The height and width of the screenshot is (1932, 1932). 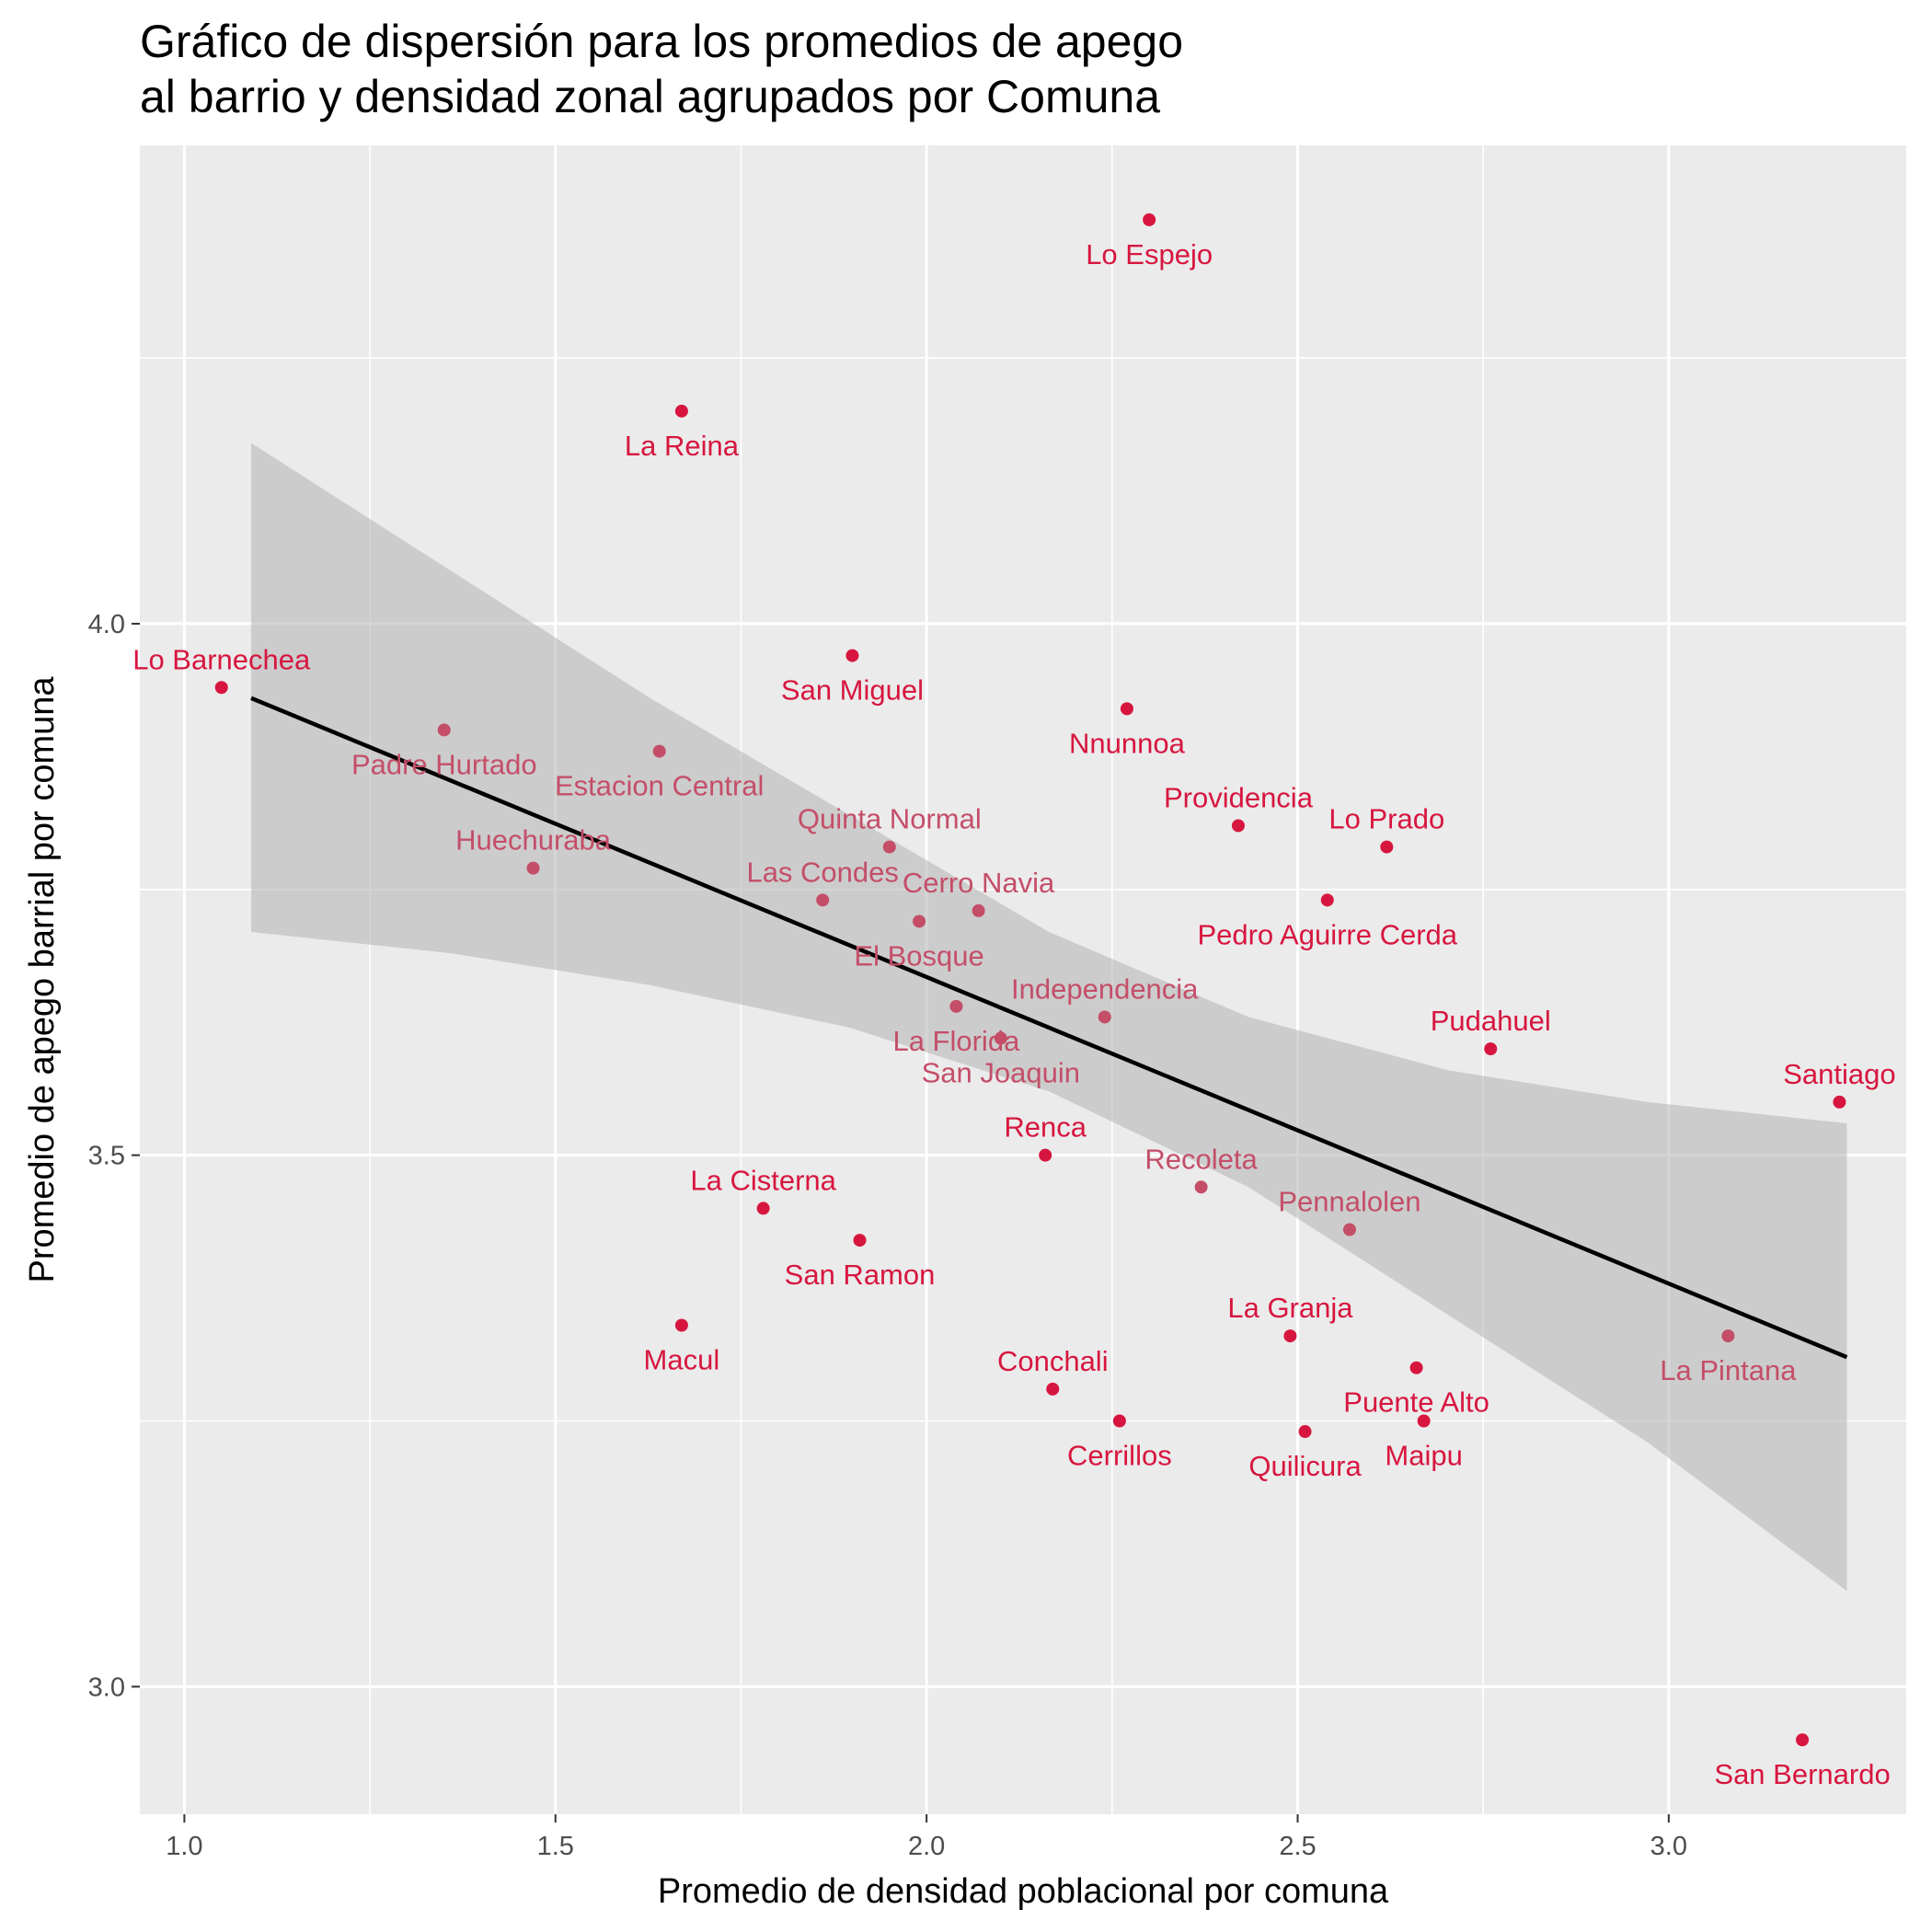 What do you see at coordinates (1416, 1402) in the screenshot?
I see `point-label: Puente Alto` at bounding box center [1416, 1402].